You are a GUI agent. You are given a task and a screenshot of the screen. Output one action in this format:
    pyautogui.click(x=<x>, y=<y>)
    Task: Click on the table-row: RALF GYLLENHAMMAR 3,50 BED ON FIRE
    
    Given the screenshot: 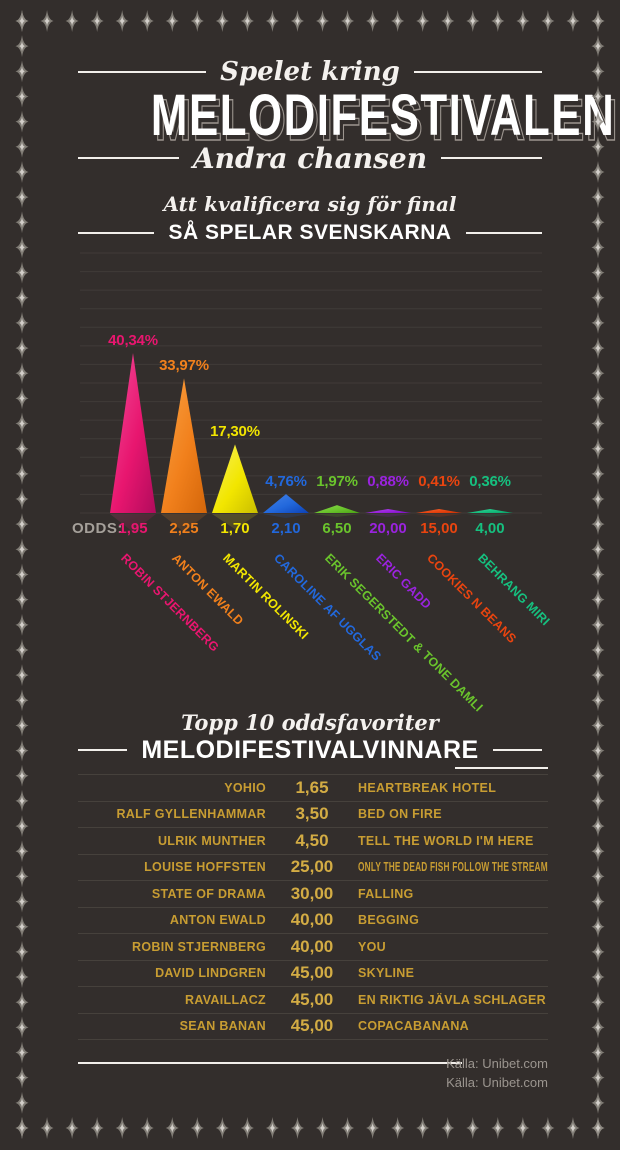 What is the action you would take?
    pyautogui.click(x=313, y=814)
    